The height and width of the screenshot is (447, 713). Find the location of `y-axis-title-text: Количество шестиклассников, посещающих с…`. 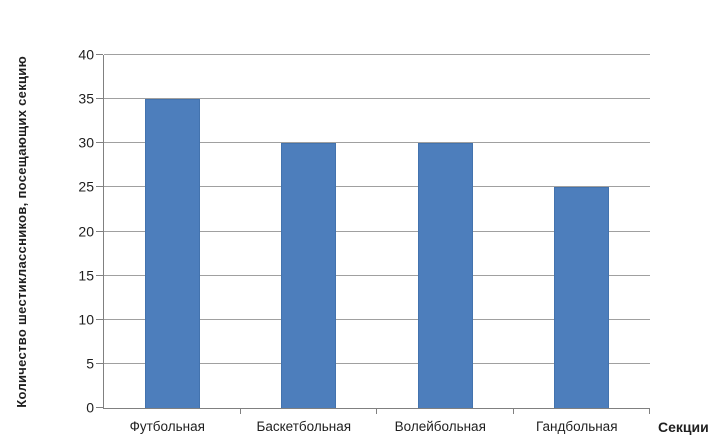

y-axis-title-text: Количество шестиклассников, посещающих с… is located at coordinates (21, 231).